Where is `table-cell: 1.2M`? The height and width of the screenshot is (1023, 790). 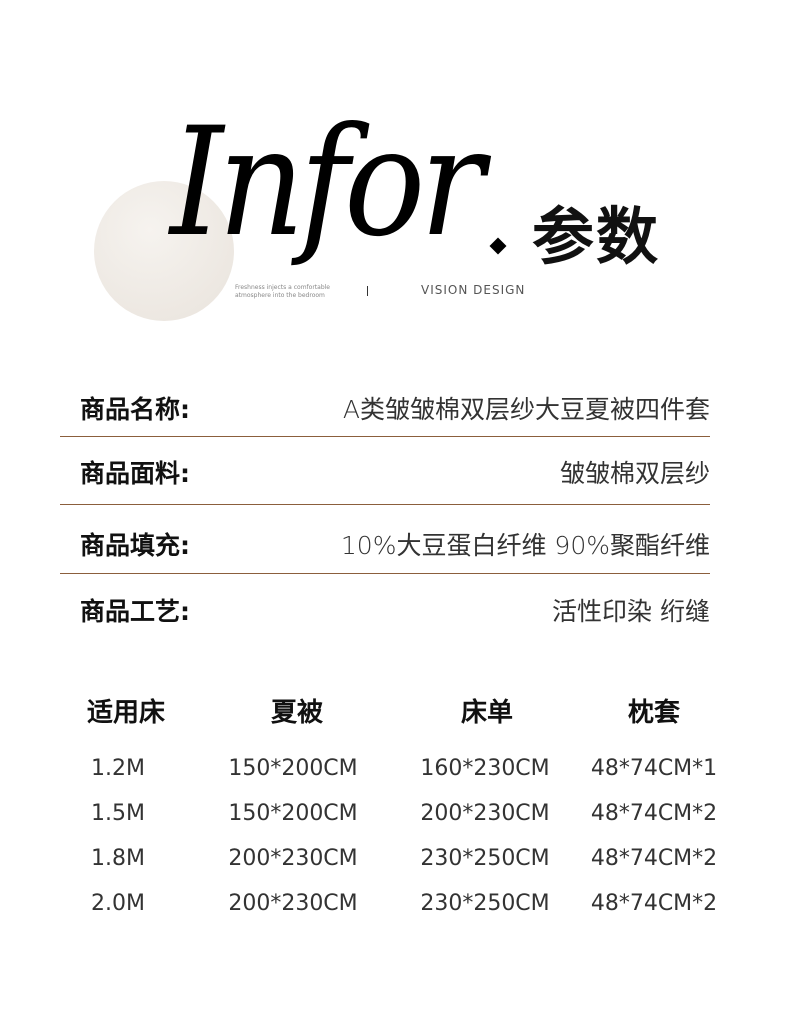 table-cell: 1.2M is located at coordinates (118, 768).